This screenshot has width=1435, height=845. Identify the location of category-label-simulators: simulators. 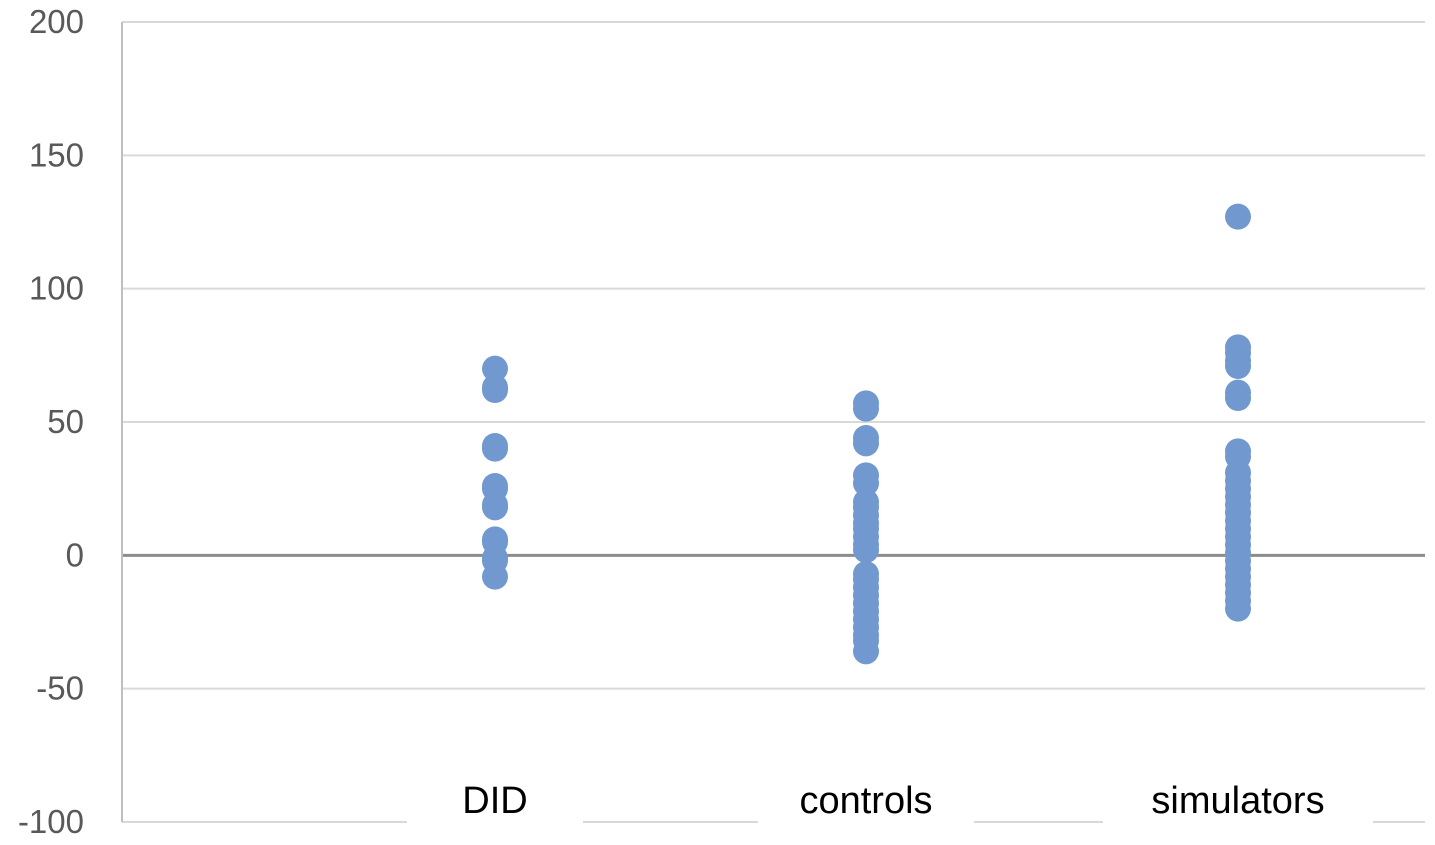
(1237, 801).